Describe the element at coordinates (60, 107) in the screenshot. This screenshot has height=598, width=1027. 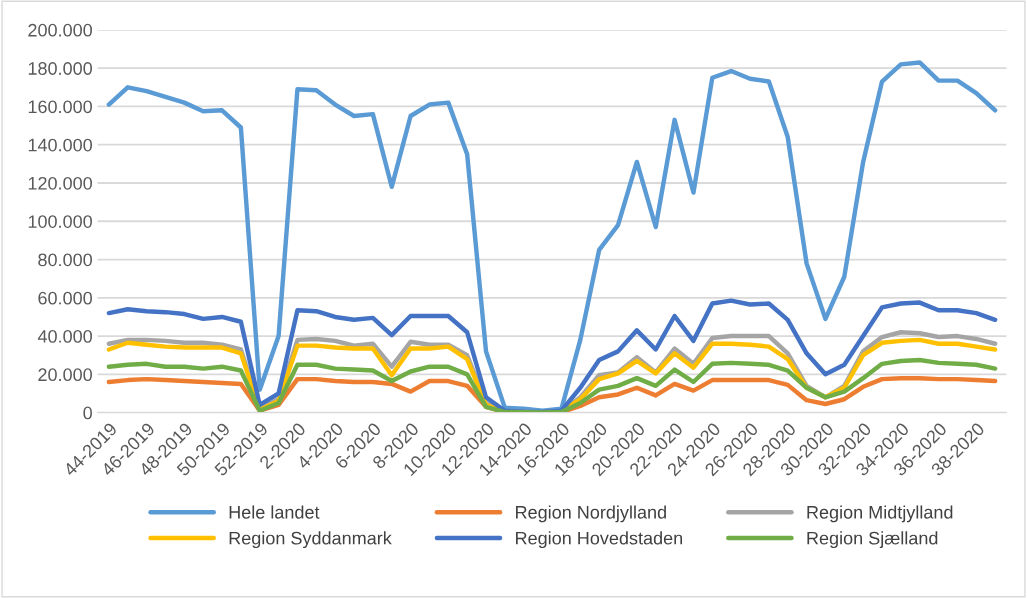
I see `y-tick-label: 160.000` at that location.